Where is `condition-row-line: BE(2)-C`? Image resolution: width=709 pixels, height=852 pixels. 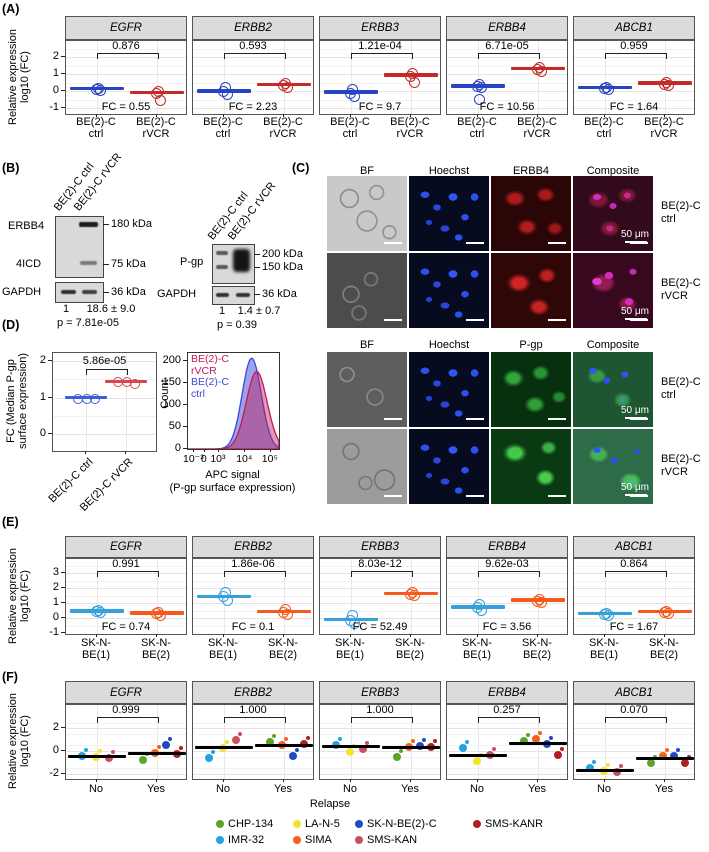
condition-row-line: BE(2)-C is located at coordinates (681, 205).